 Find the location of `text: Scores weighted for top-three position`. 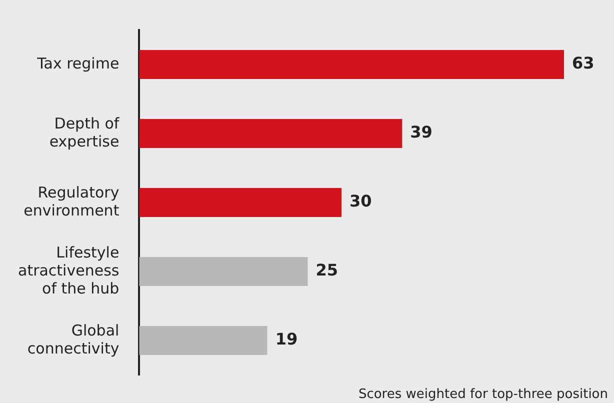

text: Scores weighted for top-three position is located at coordinates (483, 394).